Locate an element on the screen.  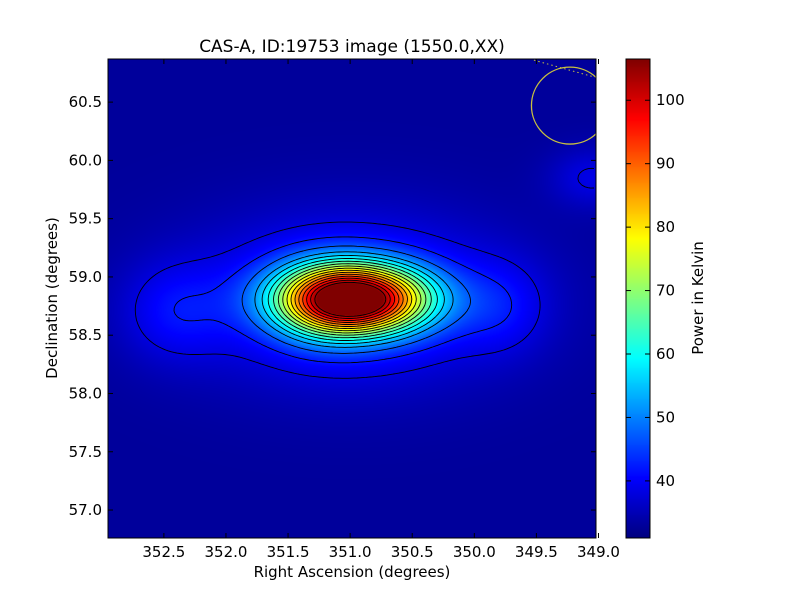
x-tick-label: 352.5 is located at coordinates (163, 552).